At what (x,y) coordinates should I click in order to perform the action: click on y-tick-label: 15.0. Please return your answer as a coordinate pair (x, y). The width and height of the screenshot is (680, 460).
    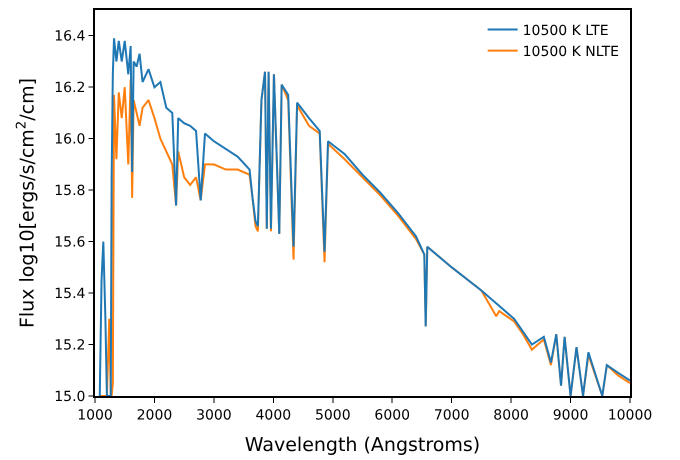
    Looking at the image, I should click on (70, 396).